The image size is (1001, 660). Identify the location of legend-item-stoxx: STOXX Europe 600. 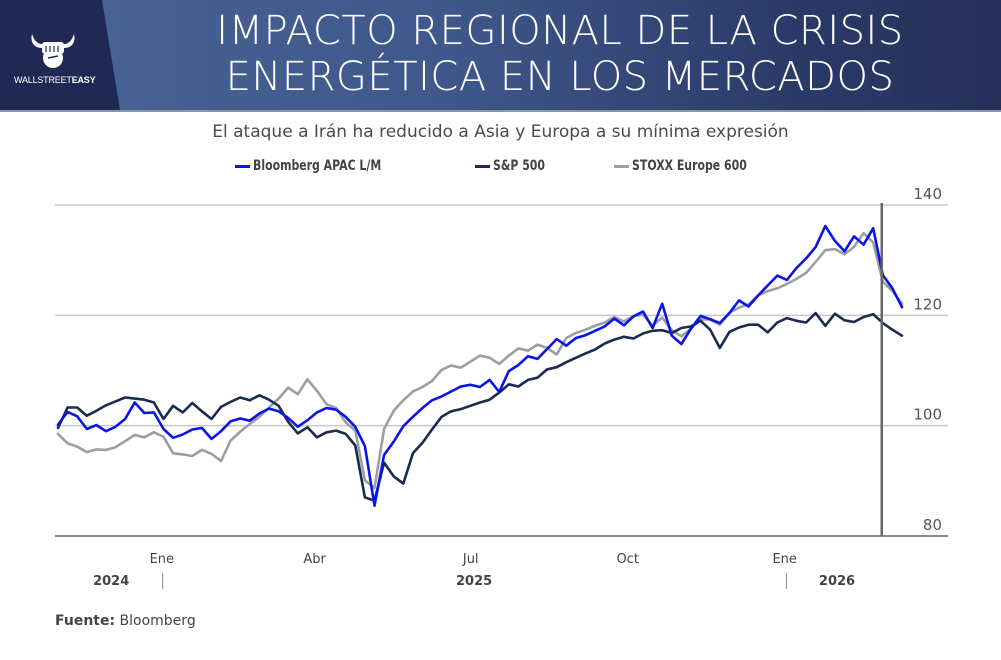
(696, 166).